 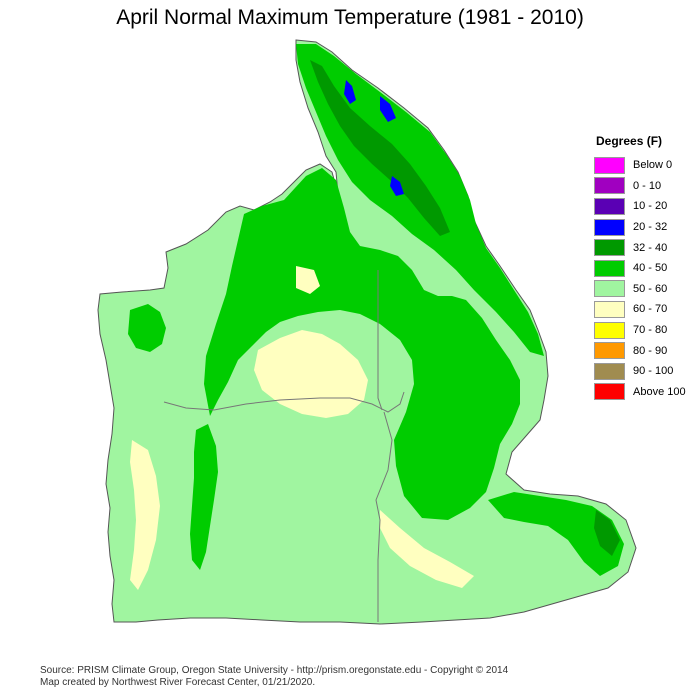 I want to click on legend-item: 0 - 10, so click(x=647, y=186).